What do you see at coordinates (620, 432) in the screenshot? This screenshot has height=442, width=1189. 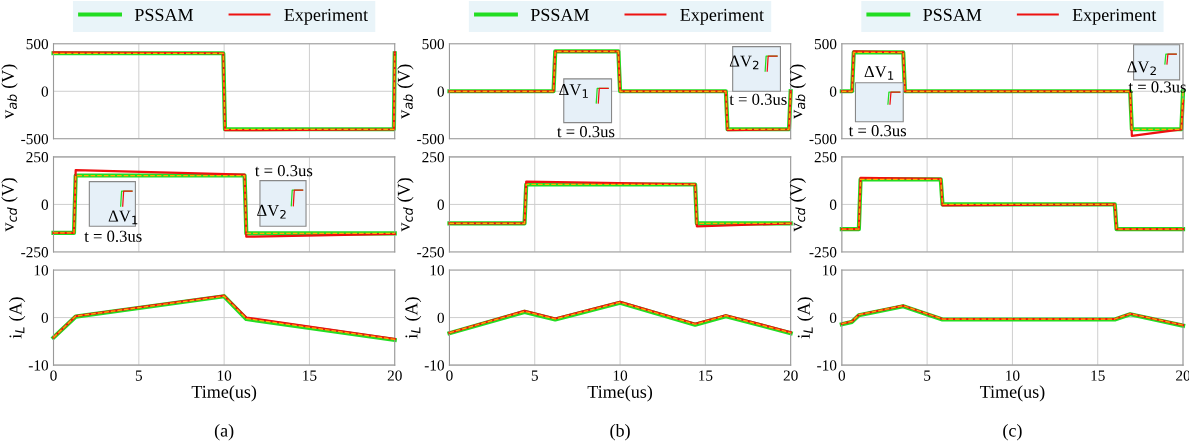 I see `text: (b)` at bounding box center [620, 432].